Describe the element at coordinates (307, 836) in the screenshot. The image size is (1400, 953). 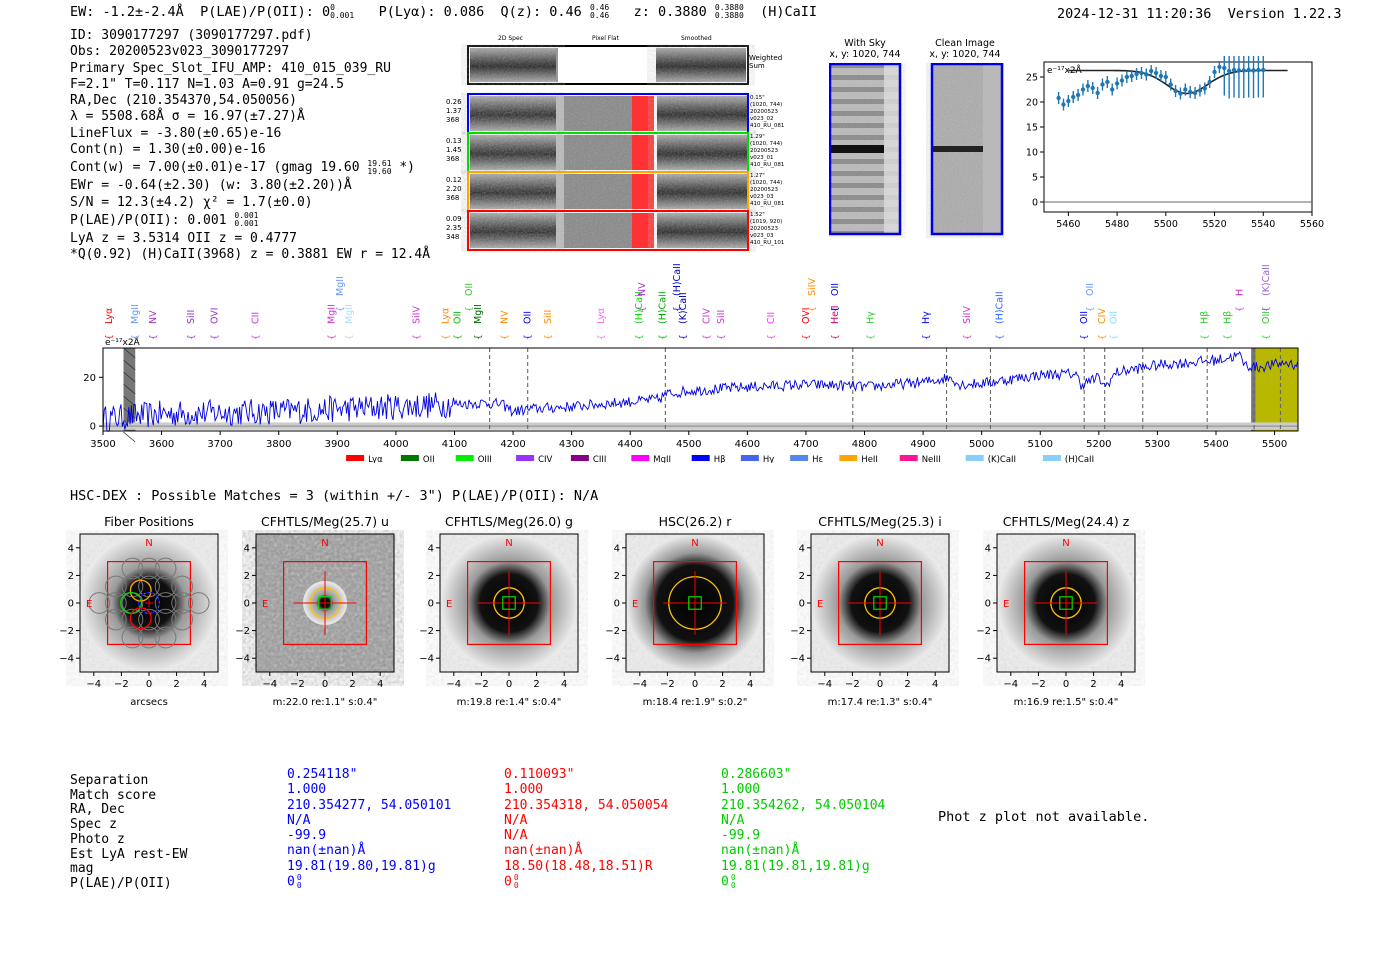
I see `match-value: -99.9` at that location.